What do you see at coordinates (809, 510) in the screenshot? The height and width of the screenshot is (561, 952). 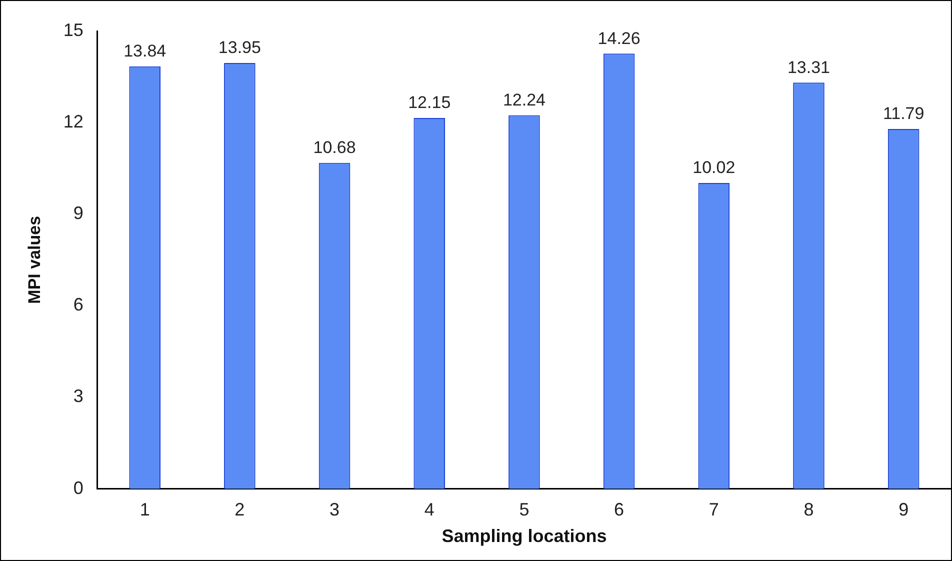 I see `x-tick-label: 8` at bounding box center [809, 510].